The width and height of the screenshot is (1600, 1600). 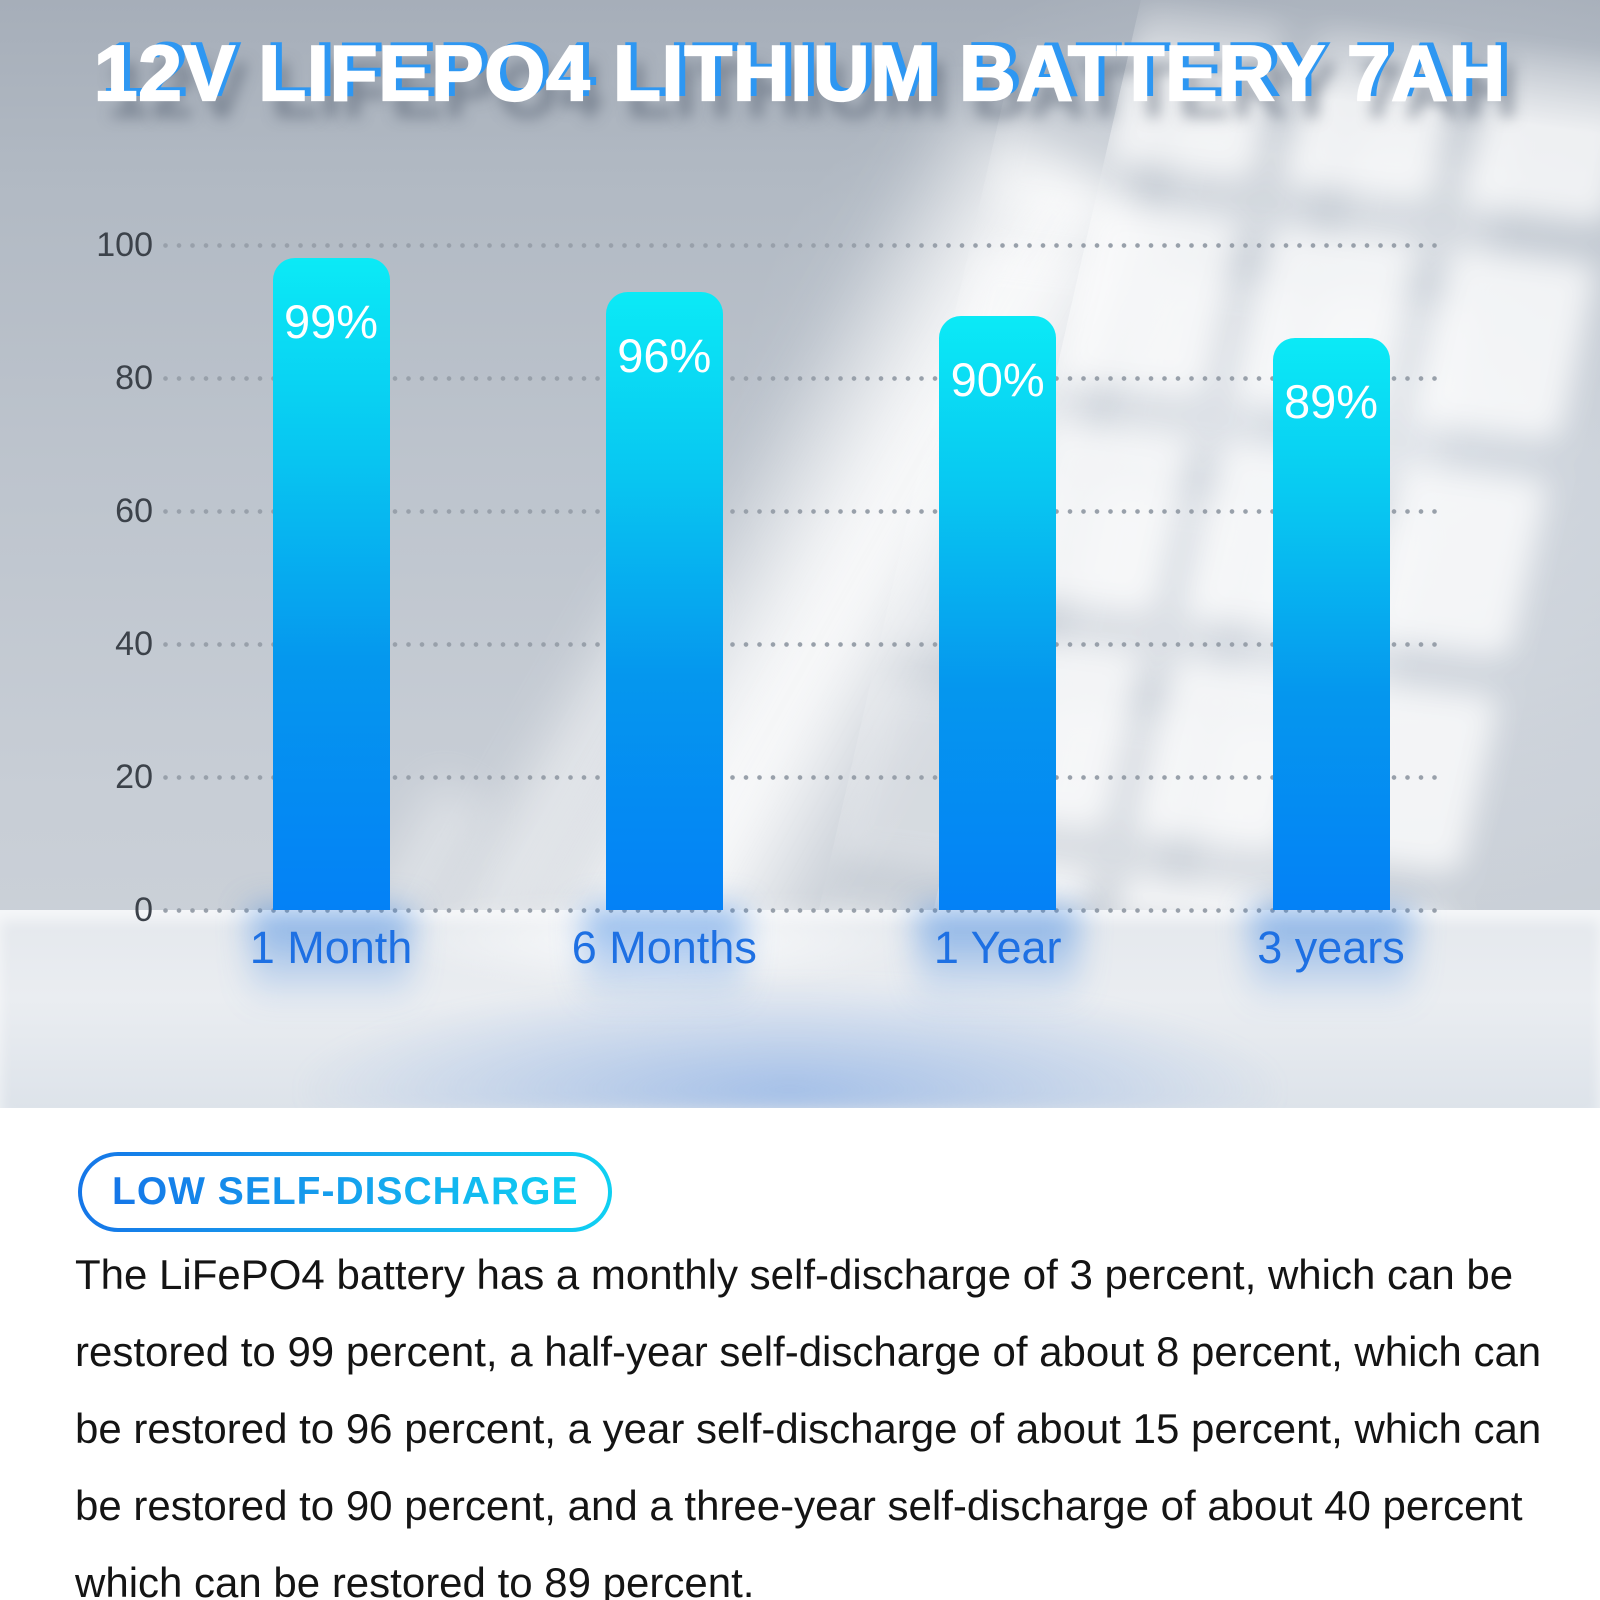 I want to click on bar-value-label: 96%, so click(x=664, y=355).